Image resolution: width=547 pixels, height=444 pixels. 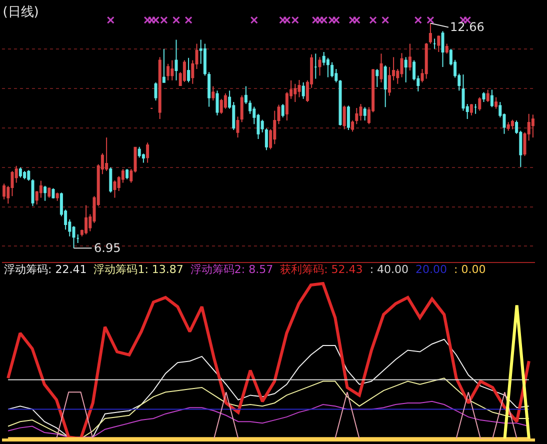 I want to click on text: 浮动筹码: 22.41, so click(x=45, y=269).